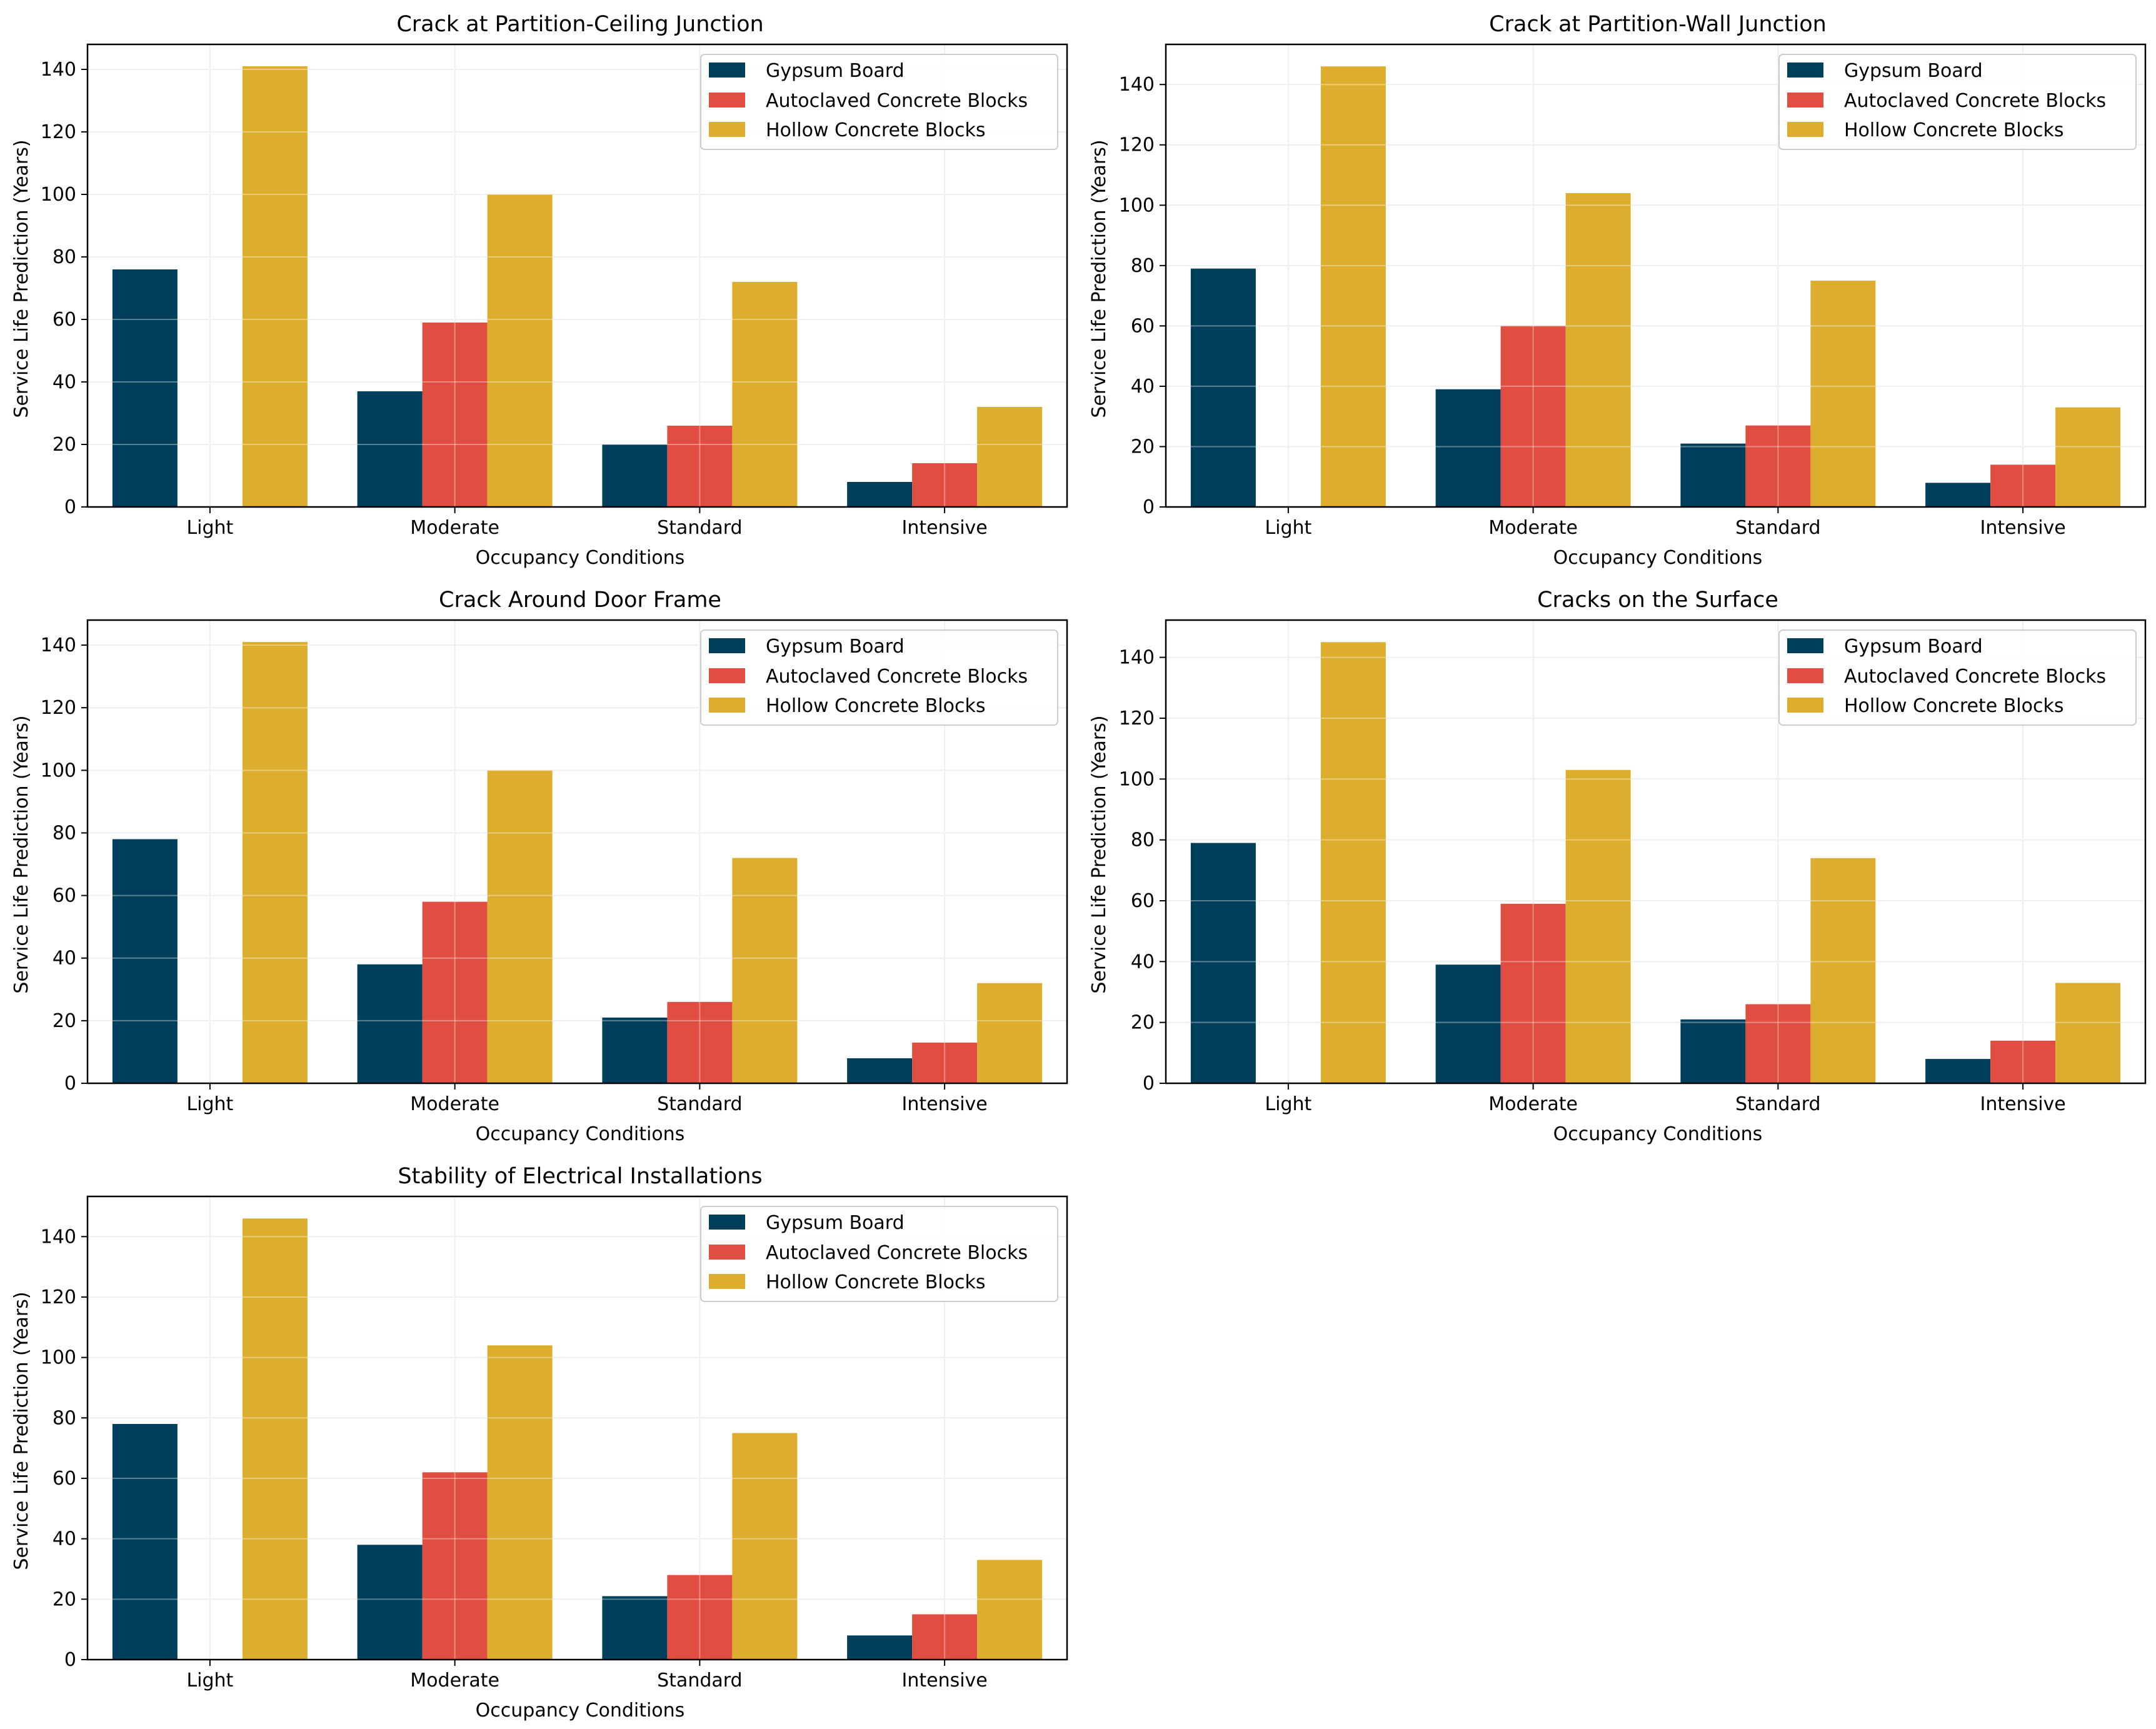 This screenshot has width=2156, height=1729. What do you see at coordinates (1658, 24) in the screenshot?
I see `chart-title: Crack at Partition-Wall Junction` at bounding box center [1658, 24].